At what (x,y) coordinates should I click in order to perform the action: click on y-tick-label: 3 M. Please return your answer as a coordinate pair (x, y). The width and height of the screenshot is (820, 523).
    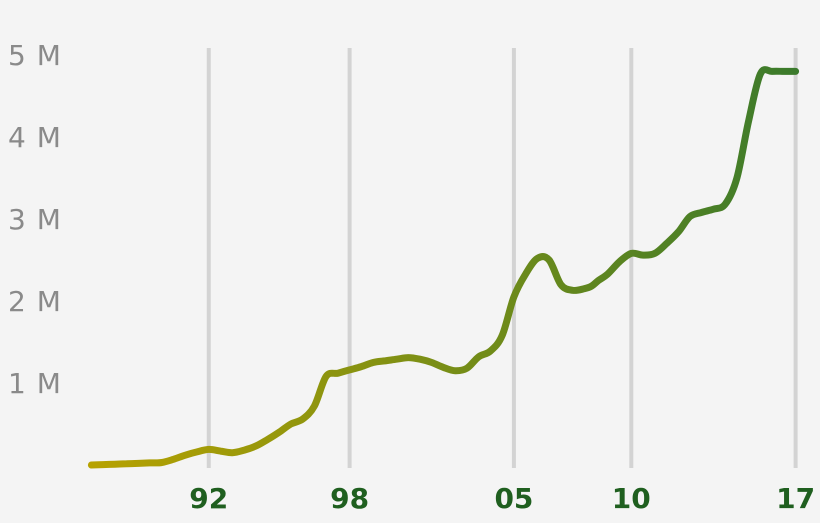
    Looking at the image, I should click on (35, 219).